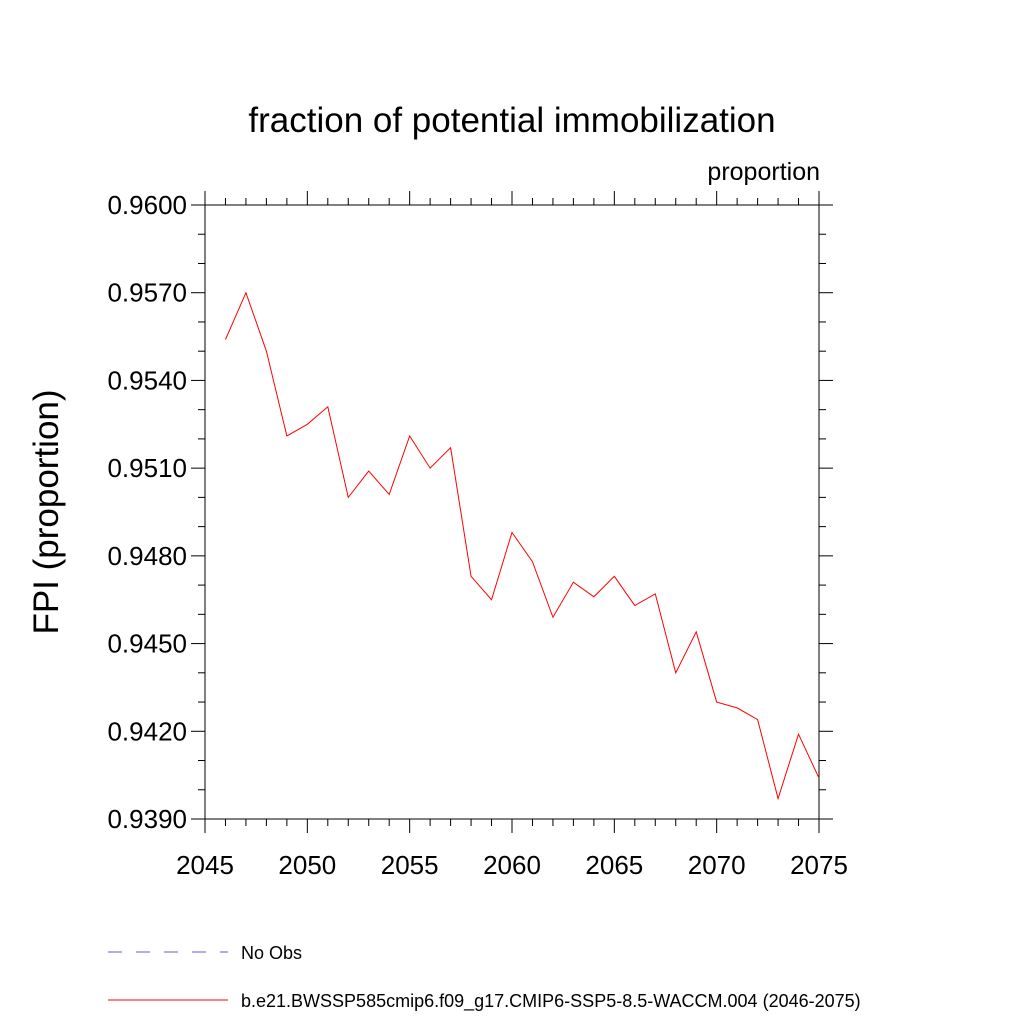  What do you see at coordinates (511, 120) in the screenshot?
I see `chart-title: fraction of potential immobilization` at bounding box center [511, 120].